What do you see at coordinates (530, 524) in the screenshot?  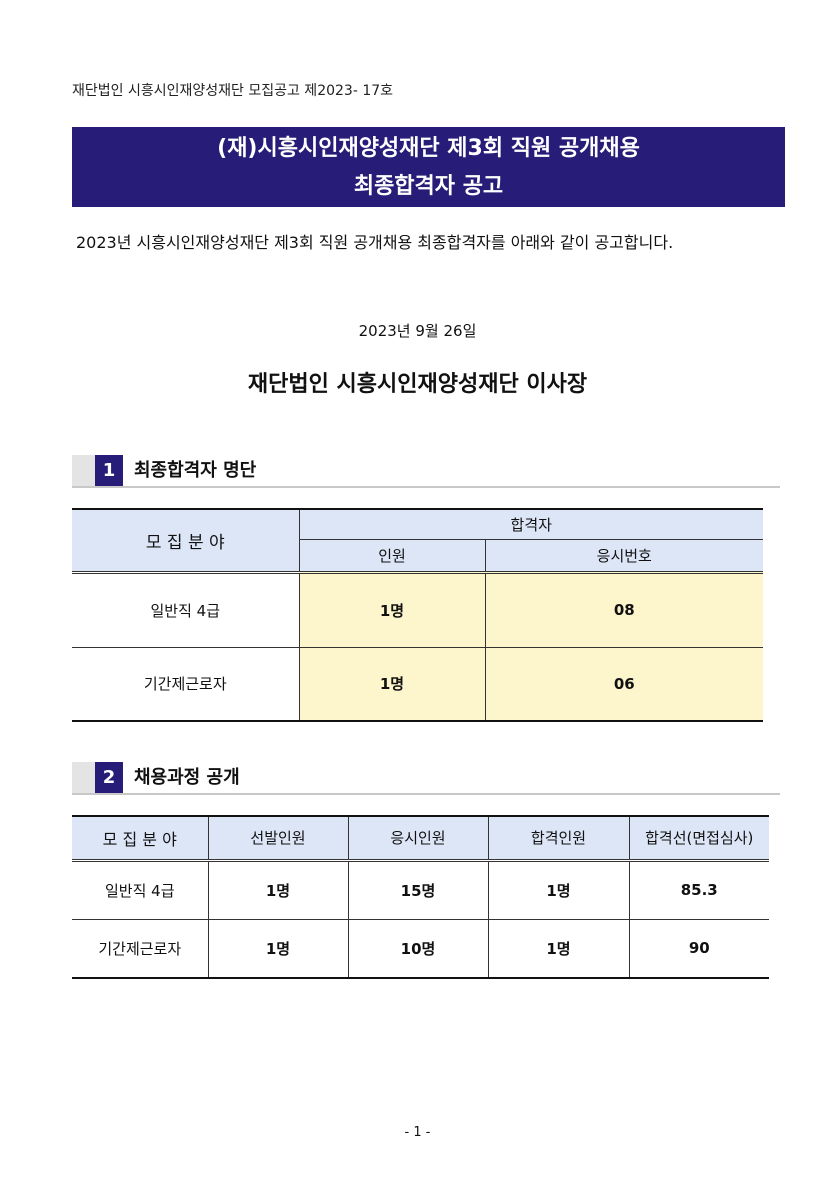 I see `header-passers: 합격자` at bounding box center [530, 524].